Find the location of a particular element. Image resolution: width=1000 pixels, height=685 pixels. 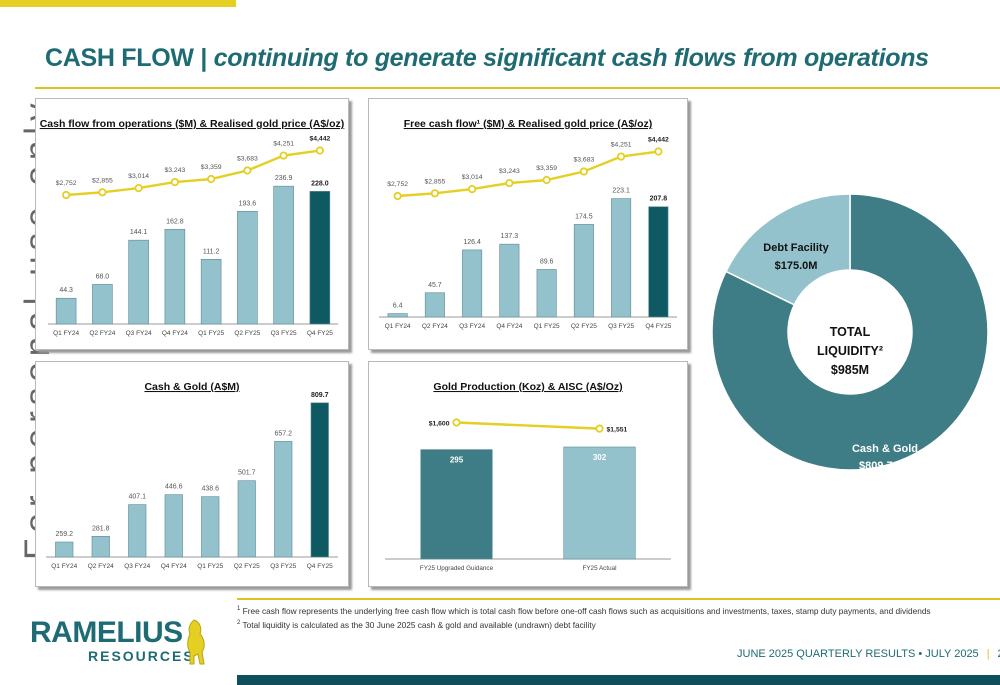

bar-value-label: 137.3 is located at coordinates (510, 236).